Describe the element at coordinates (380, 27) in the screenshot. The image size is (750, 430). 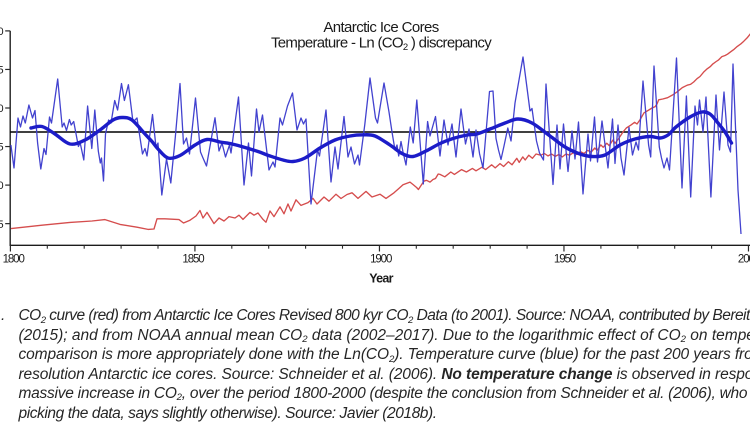
I see `svg-text: Antarctic Ice Cores` at that location.